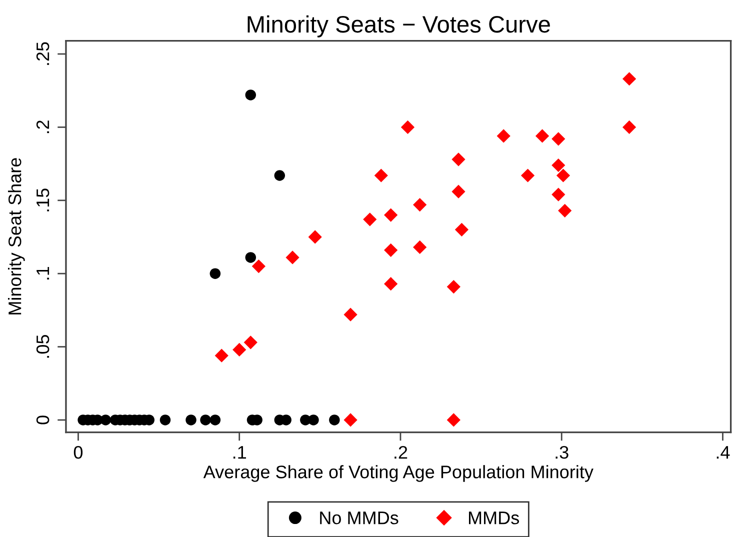 This screenshot has height=537, width=733. Describe the element at coordinates (359, 518) in the screenshot. I see `legend-label: No MMDs` at that location.